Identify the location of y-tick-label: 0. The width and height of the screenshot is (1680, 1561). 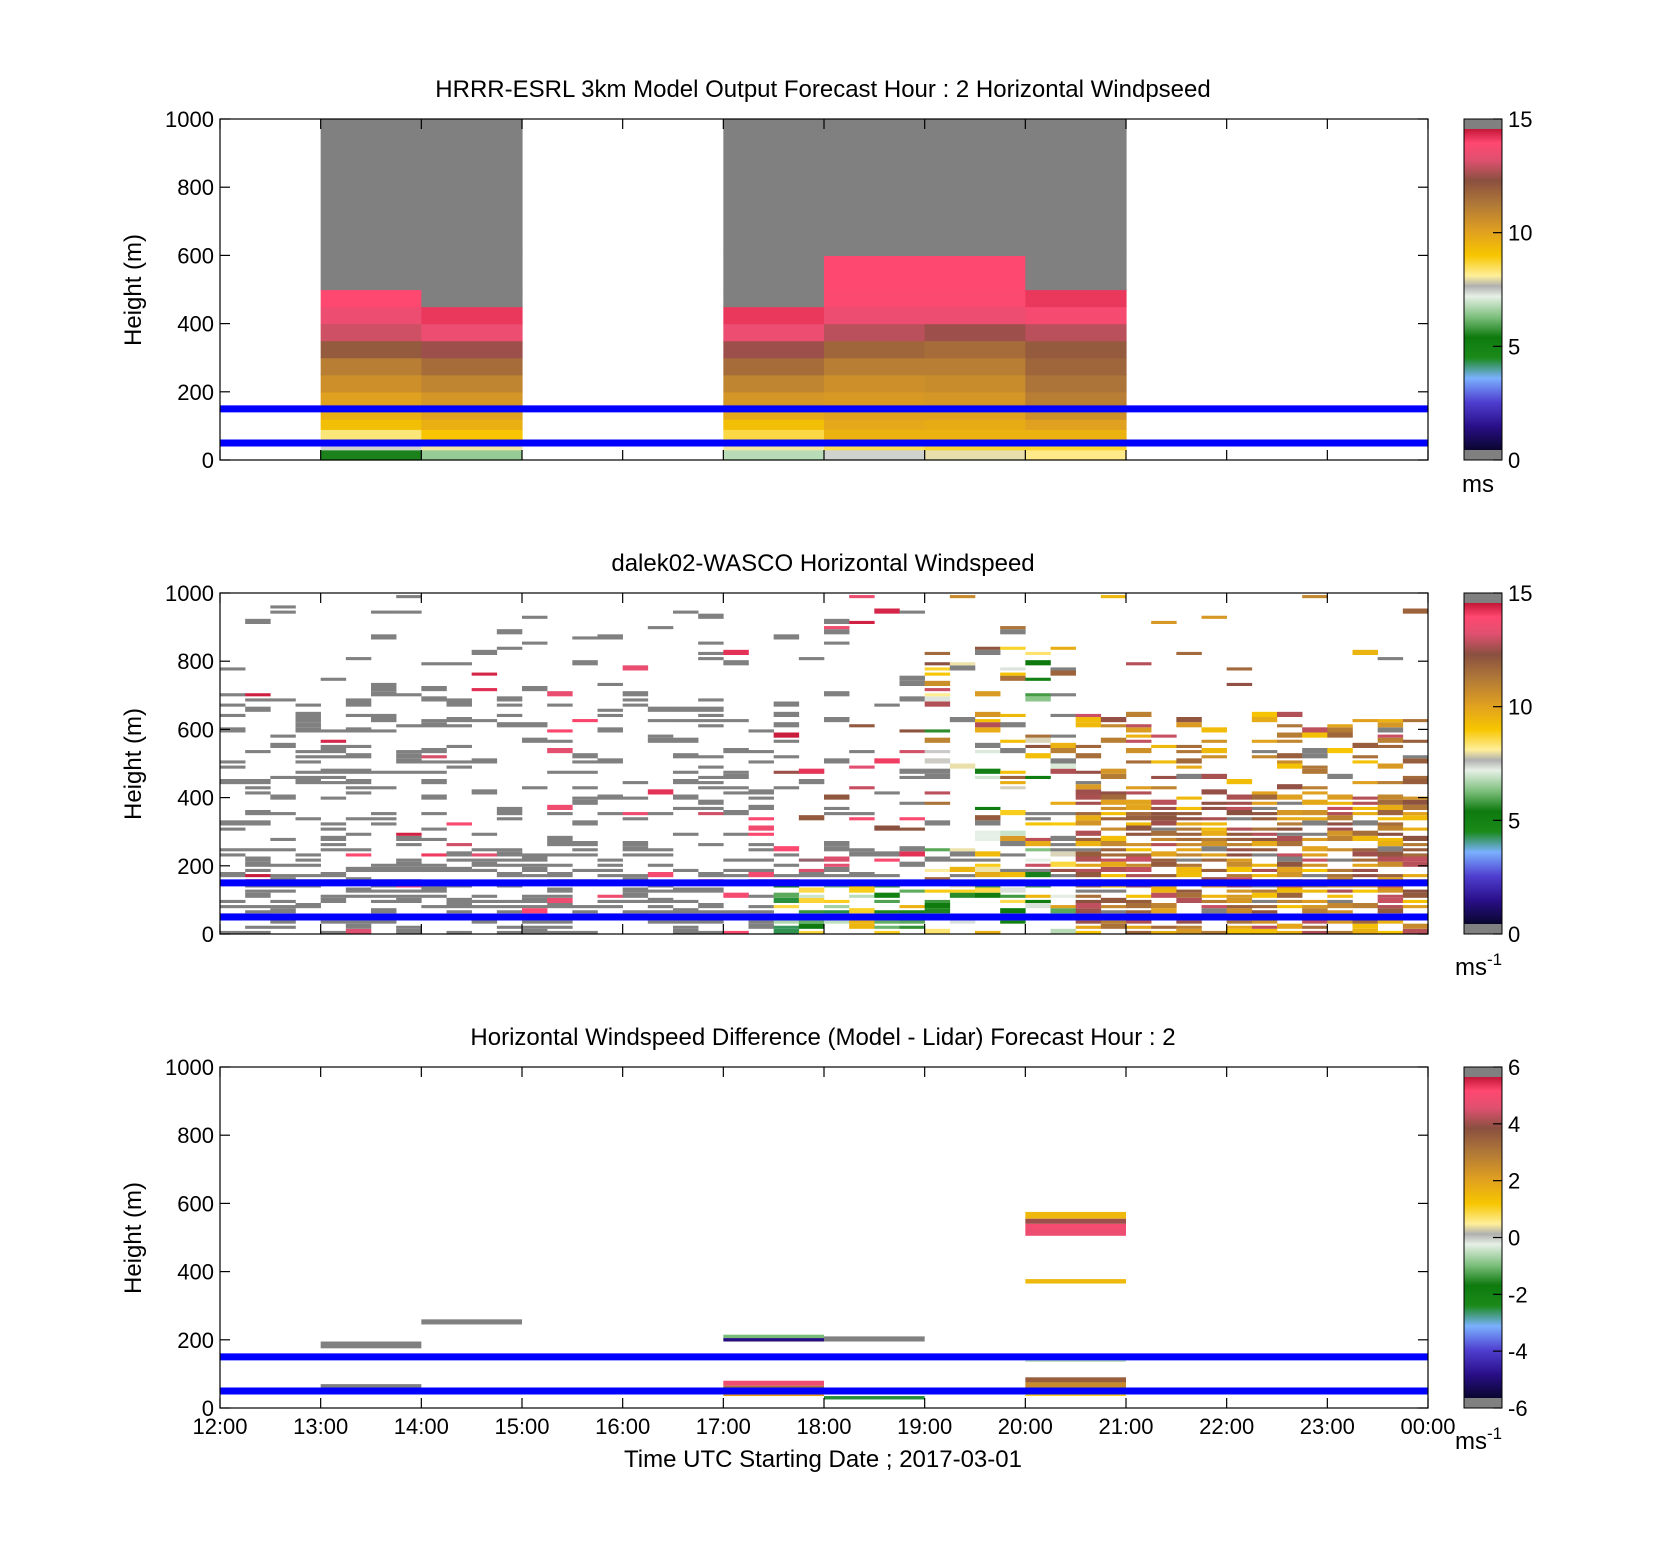
(208, 1408).